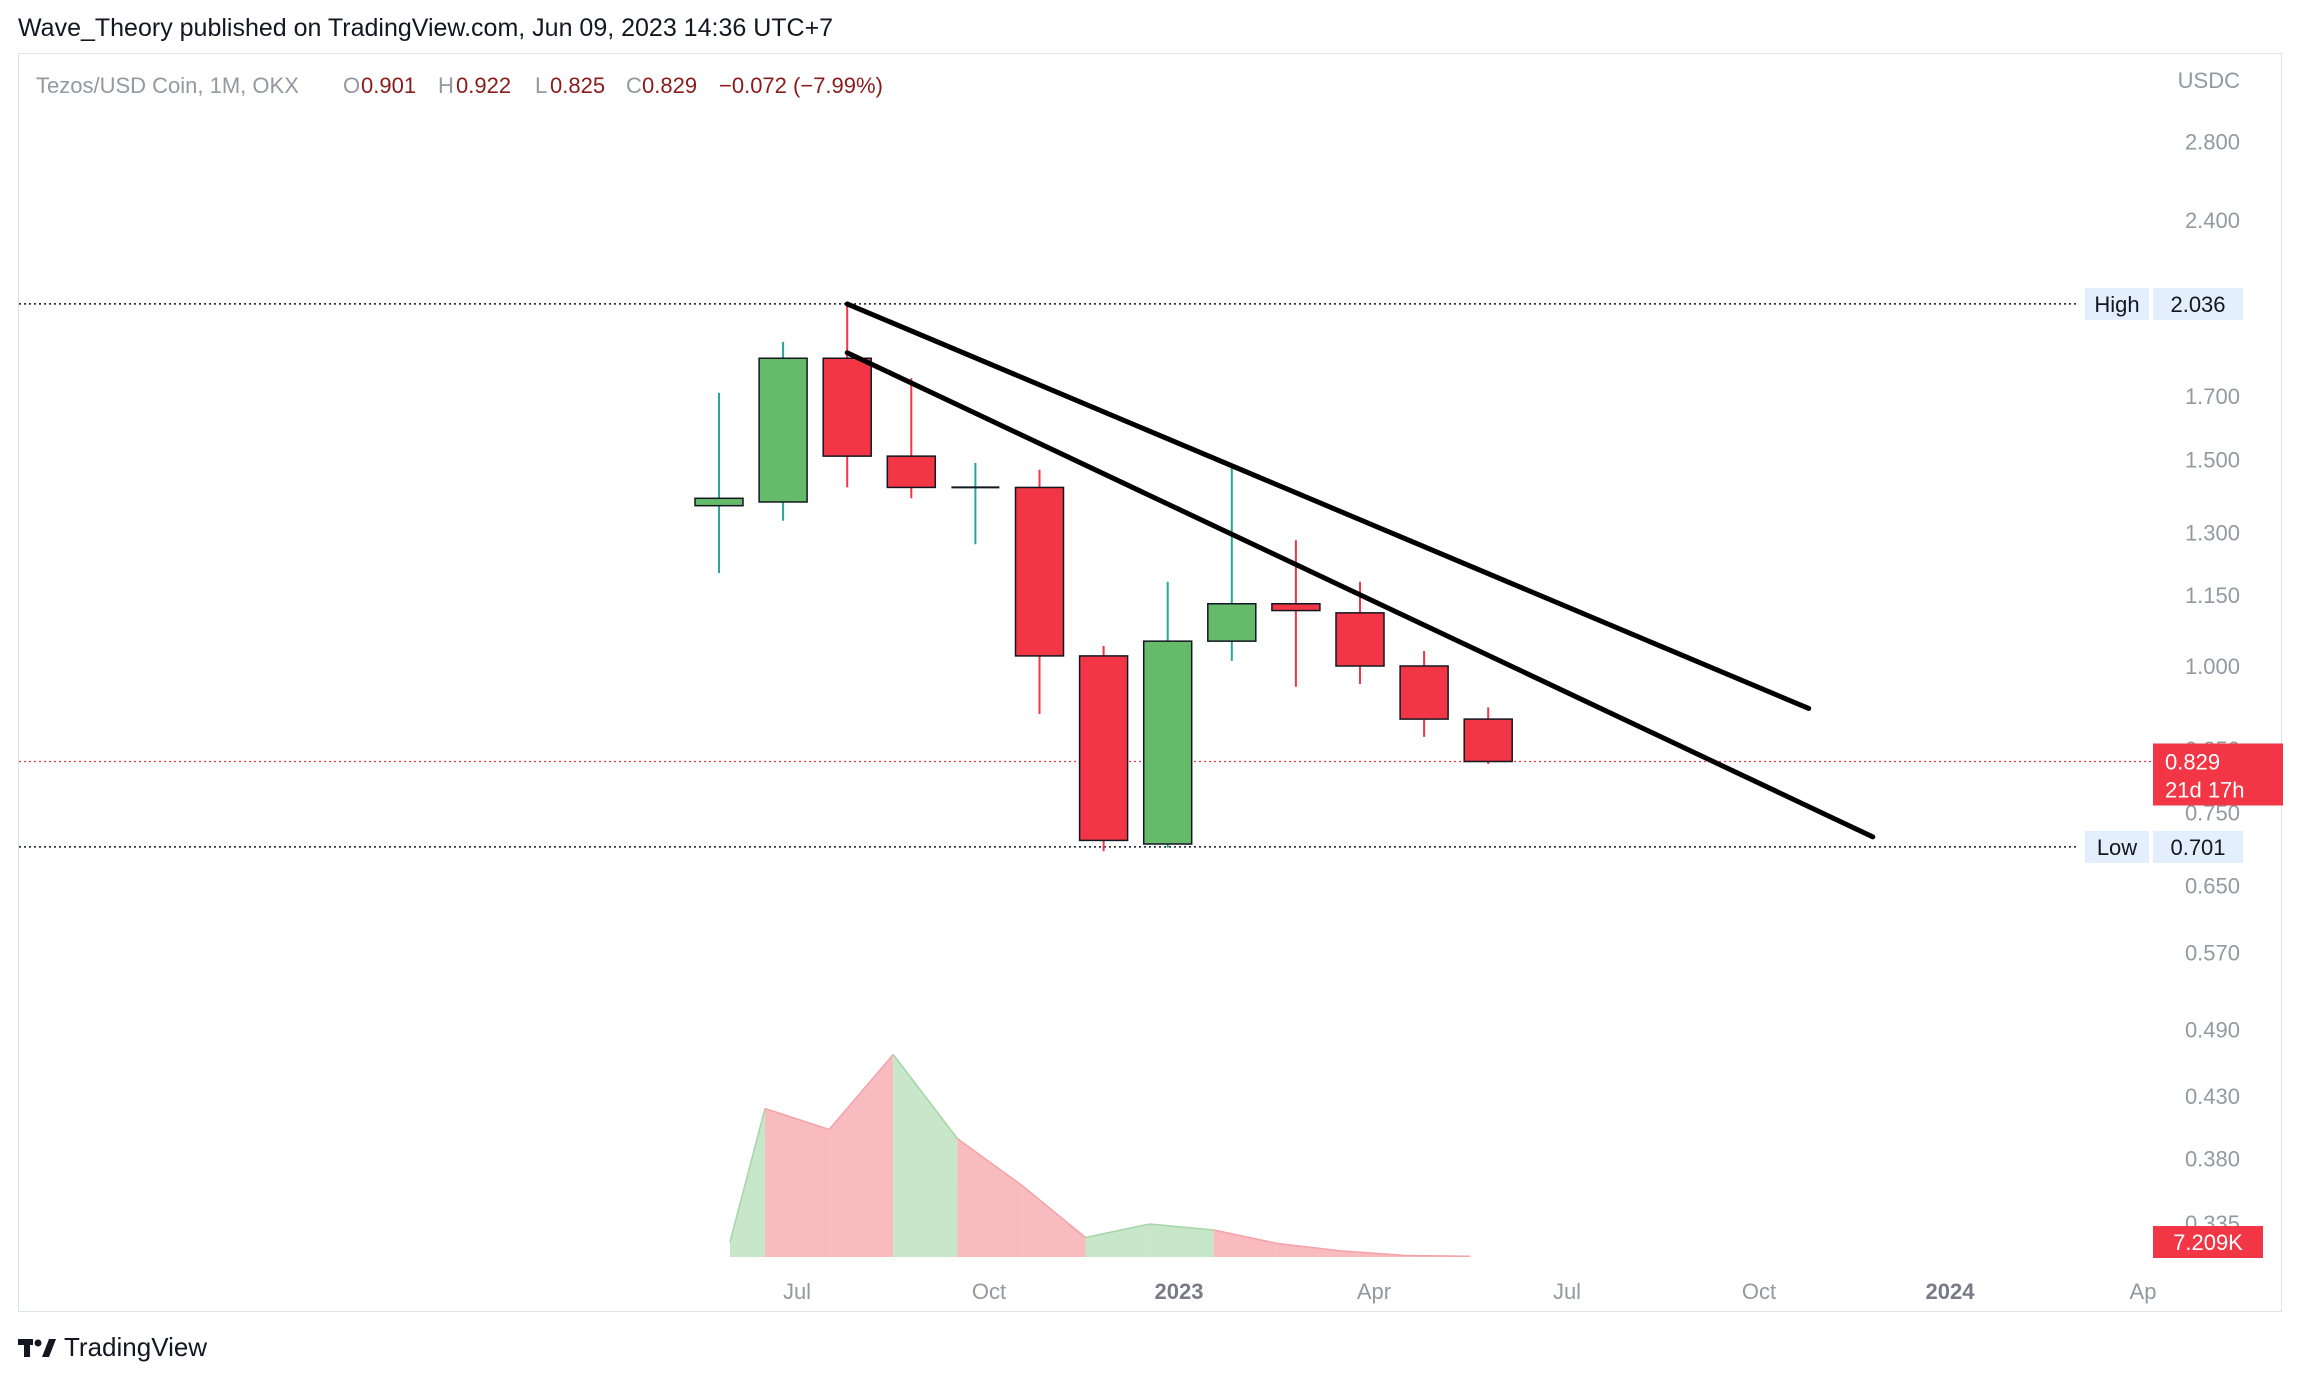 This screenshot has width=2302, height=1382. Describe the element at coordinates (136, 1347) in the screenshot. I see `tradingview-brand: TradingView` at that location.